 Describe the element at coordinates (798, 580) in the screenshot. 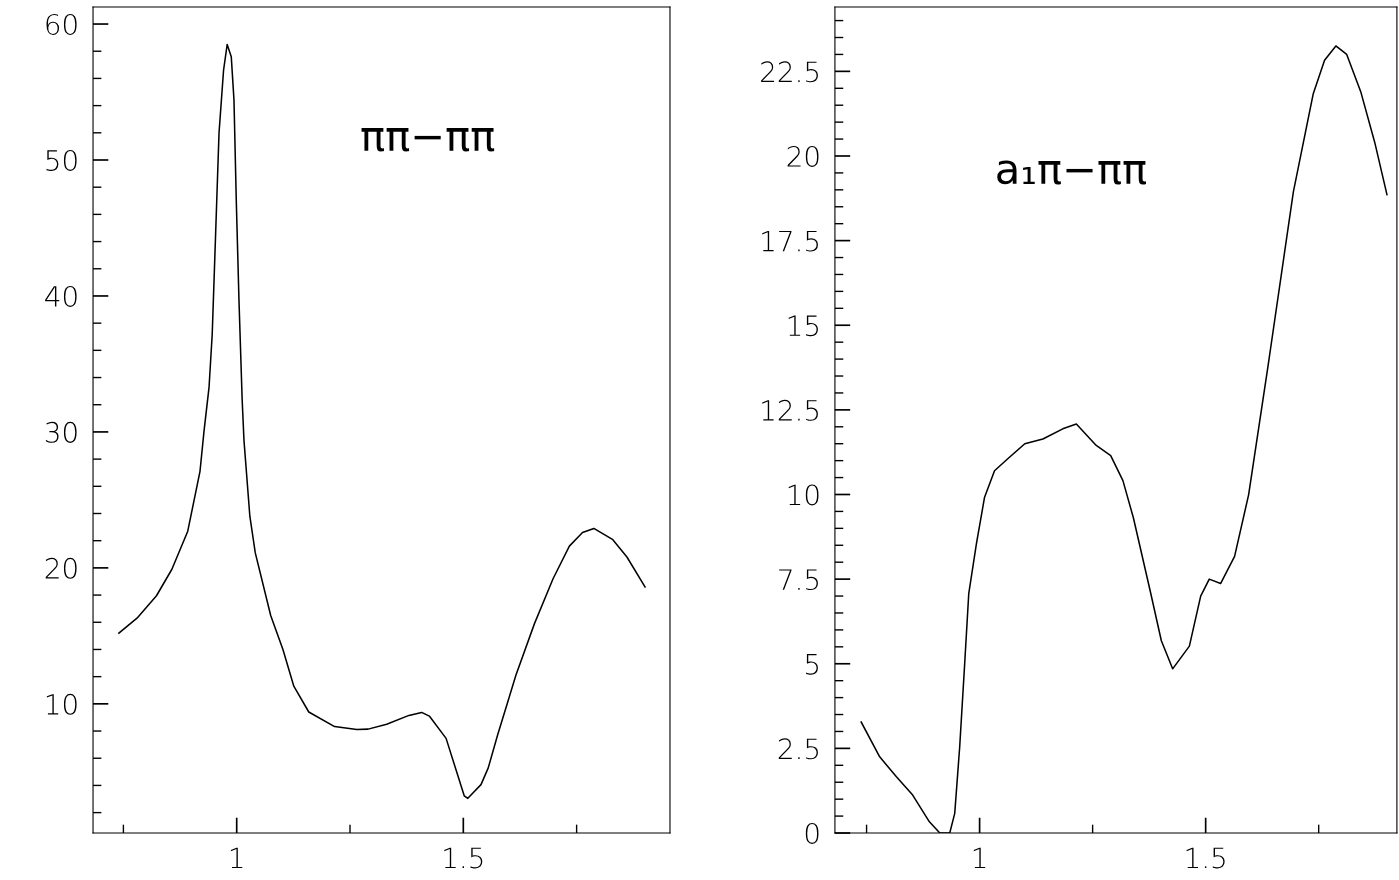

I see `y-tick-label: 7.5` at that location.